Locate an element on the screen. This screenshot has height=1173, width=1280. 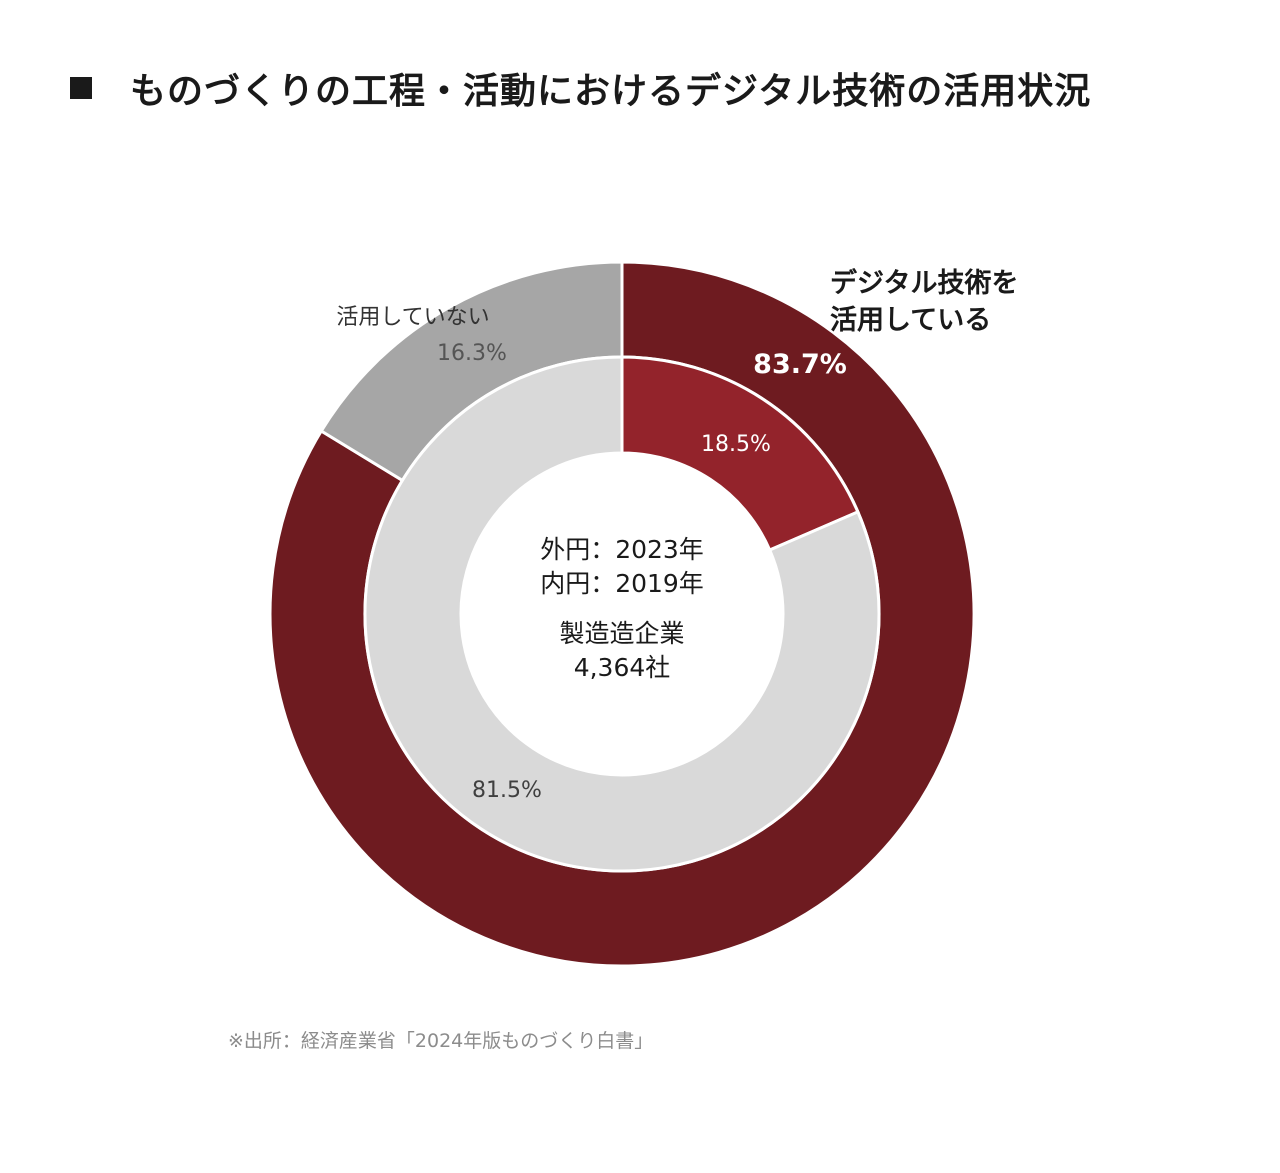
center-text-inner-year: 内円：2019年 is located at coordinates (622, 583).